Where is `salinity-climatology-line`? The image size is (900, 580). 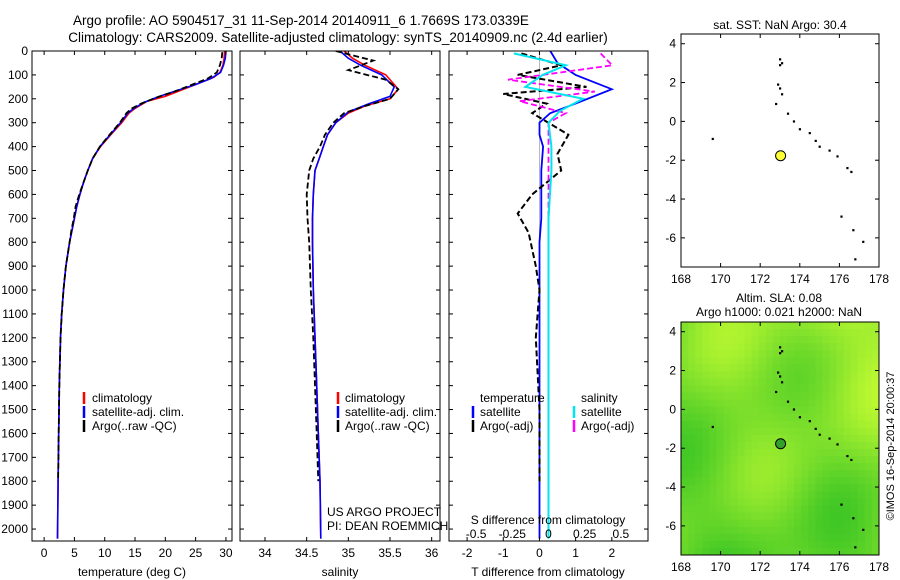 salinity-climatology-line is located at coordinates (355, 295).